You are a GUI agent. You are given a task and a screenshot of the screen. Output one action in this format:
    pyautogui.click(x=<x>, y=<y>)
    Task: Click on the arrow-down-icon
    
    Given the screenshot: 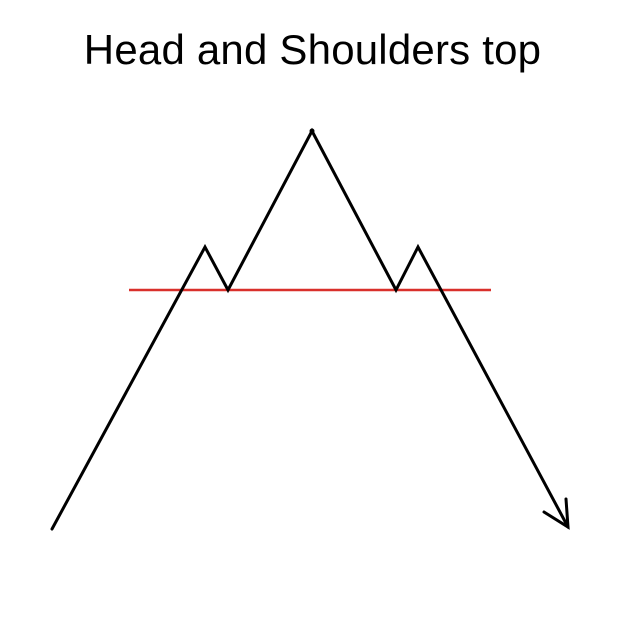 What is the action you would take?
    pyautogui.click(x=556, y=513)
    